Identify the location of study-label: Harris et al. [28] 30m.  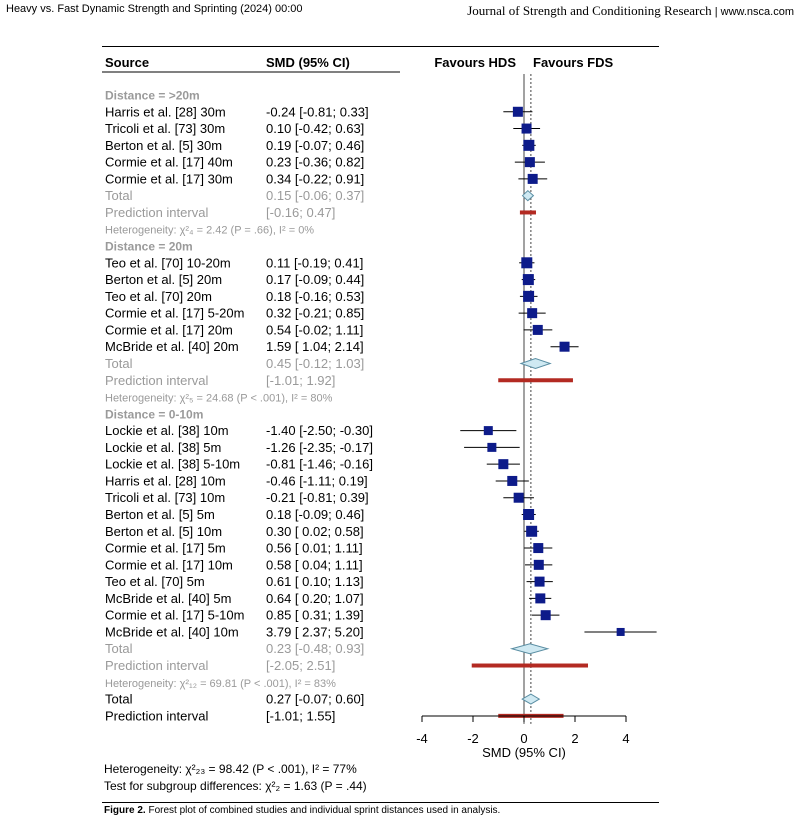
(165, 111).